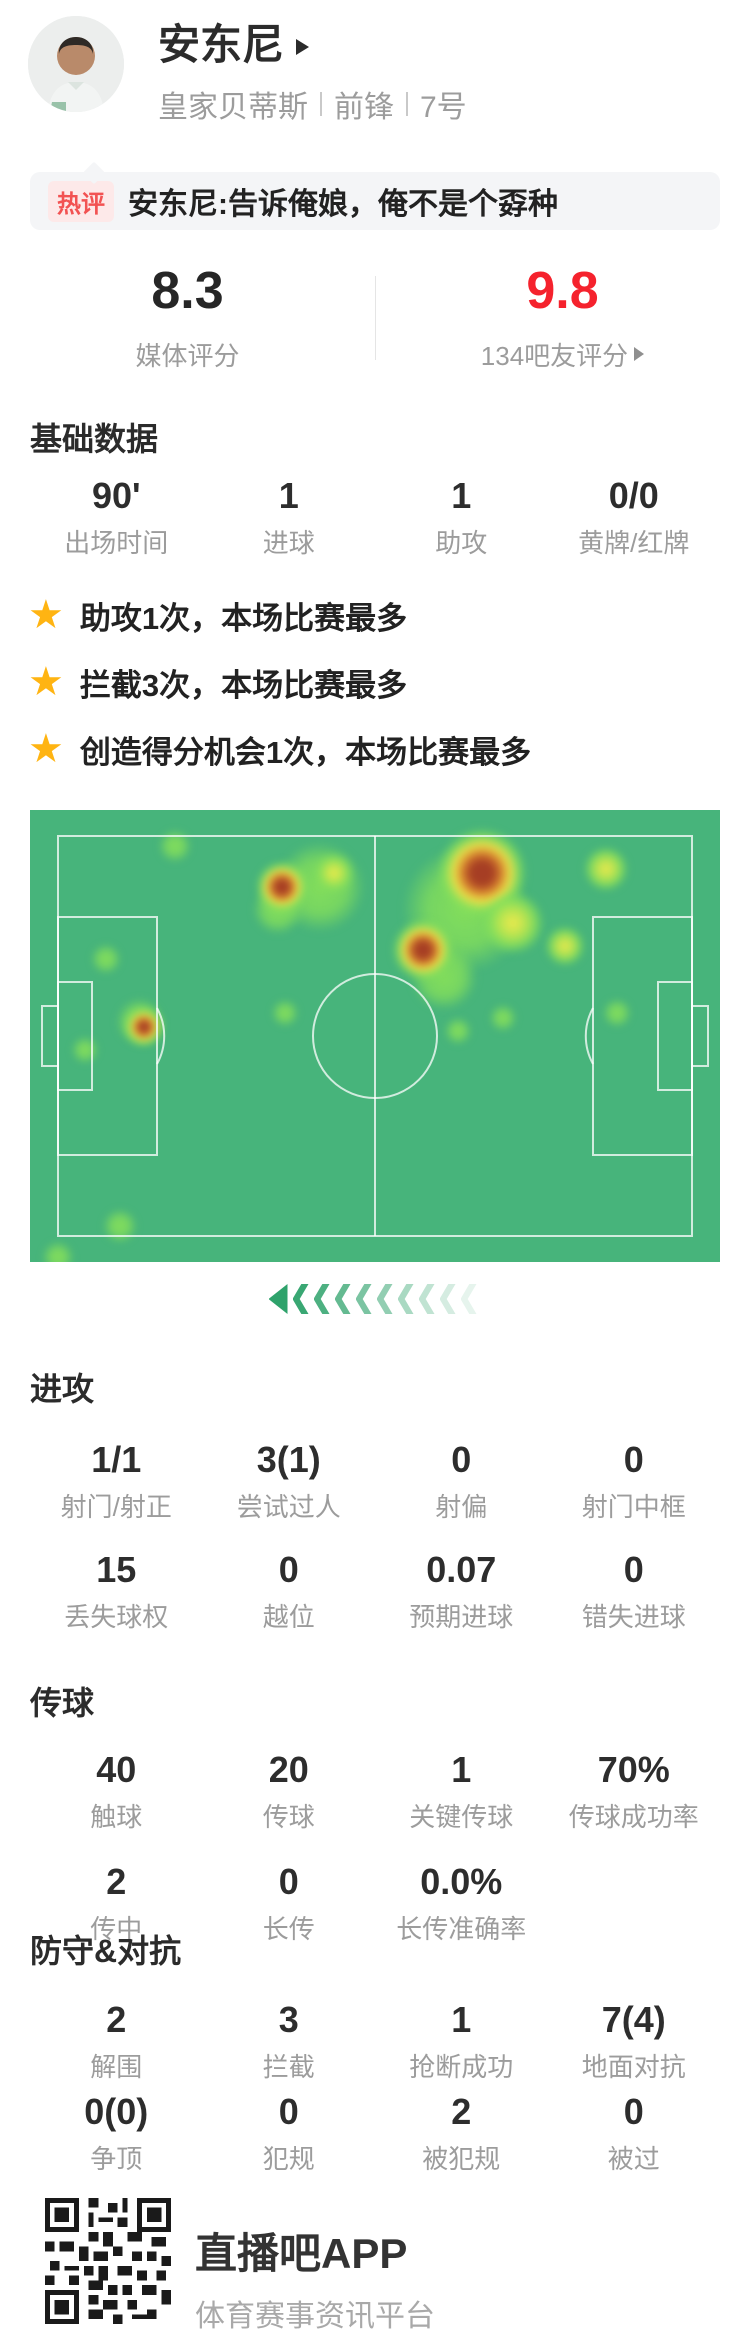 This screenshot has width=750, height=2351. Describe the element at coordinates (461, 1481) in the screenshot. I see `stat-shots-off: 0 射偏` at that location.